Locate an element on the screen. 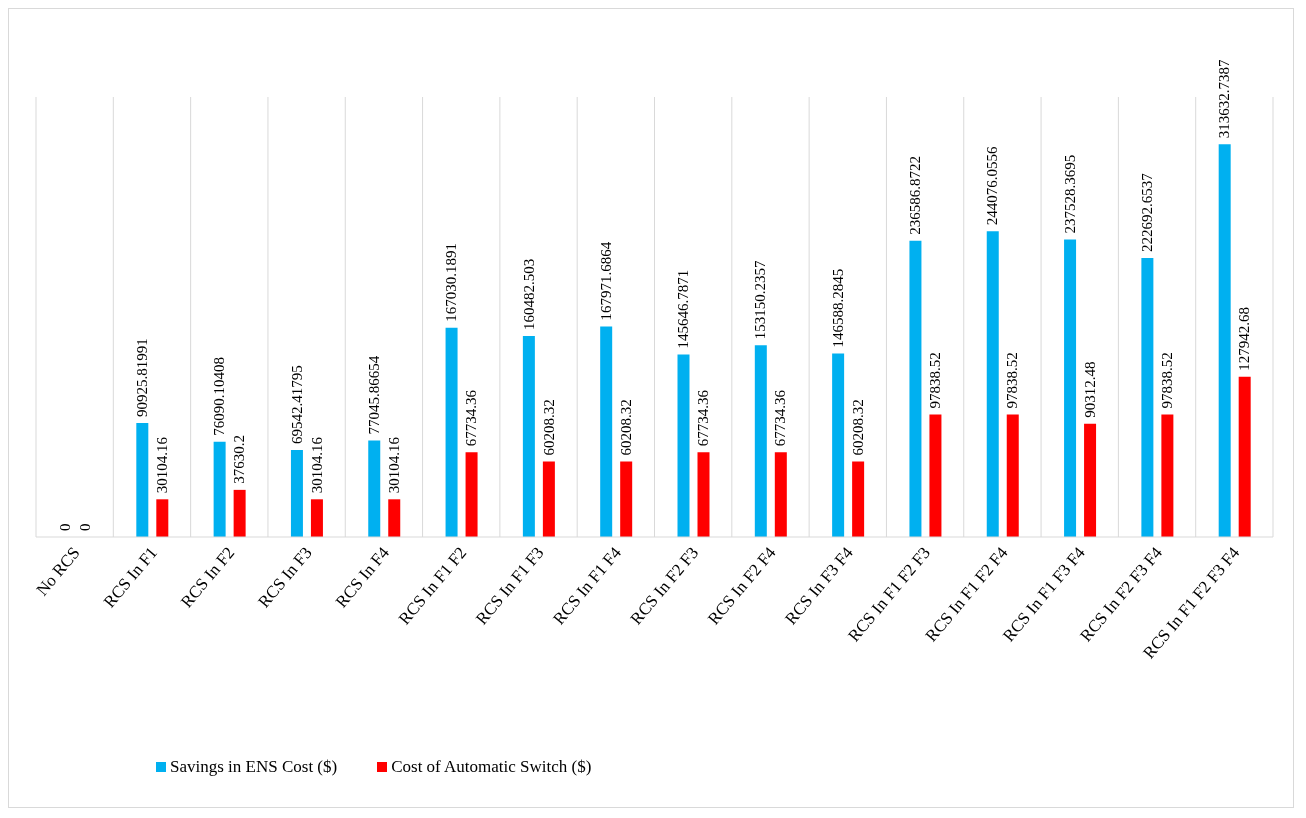  data-label: 313632.7387 is located at coordinates (1224, 98).